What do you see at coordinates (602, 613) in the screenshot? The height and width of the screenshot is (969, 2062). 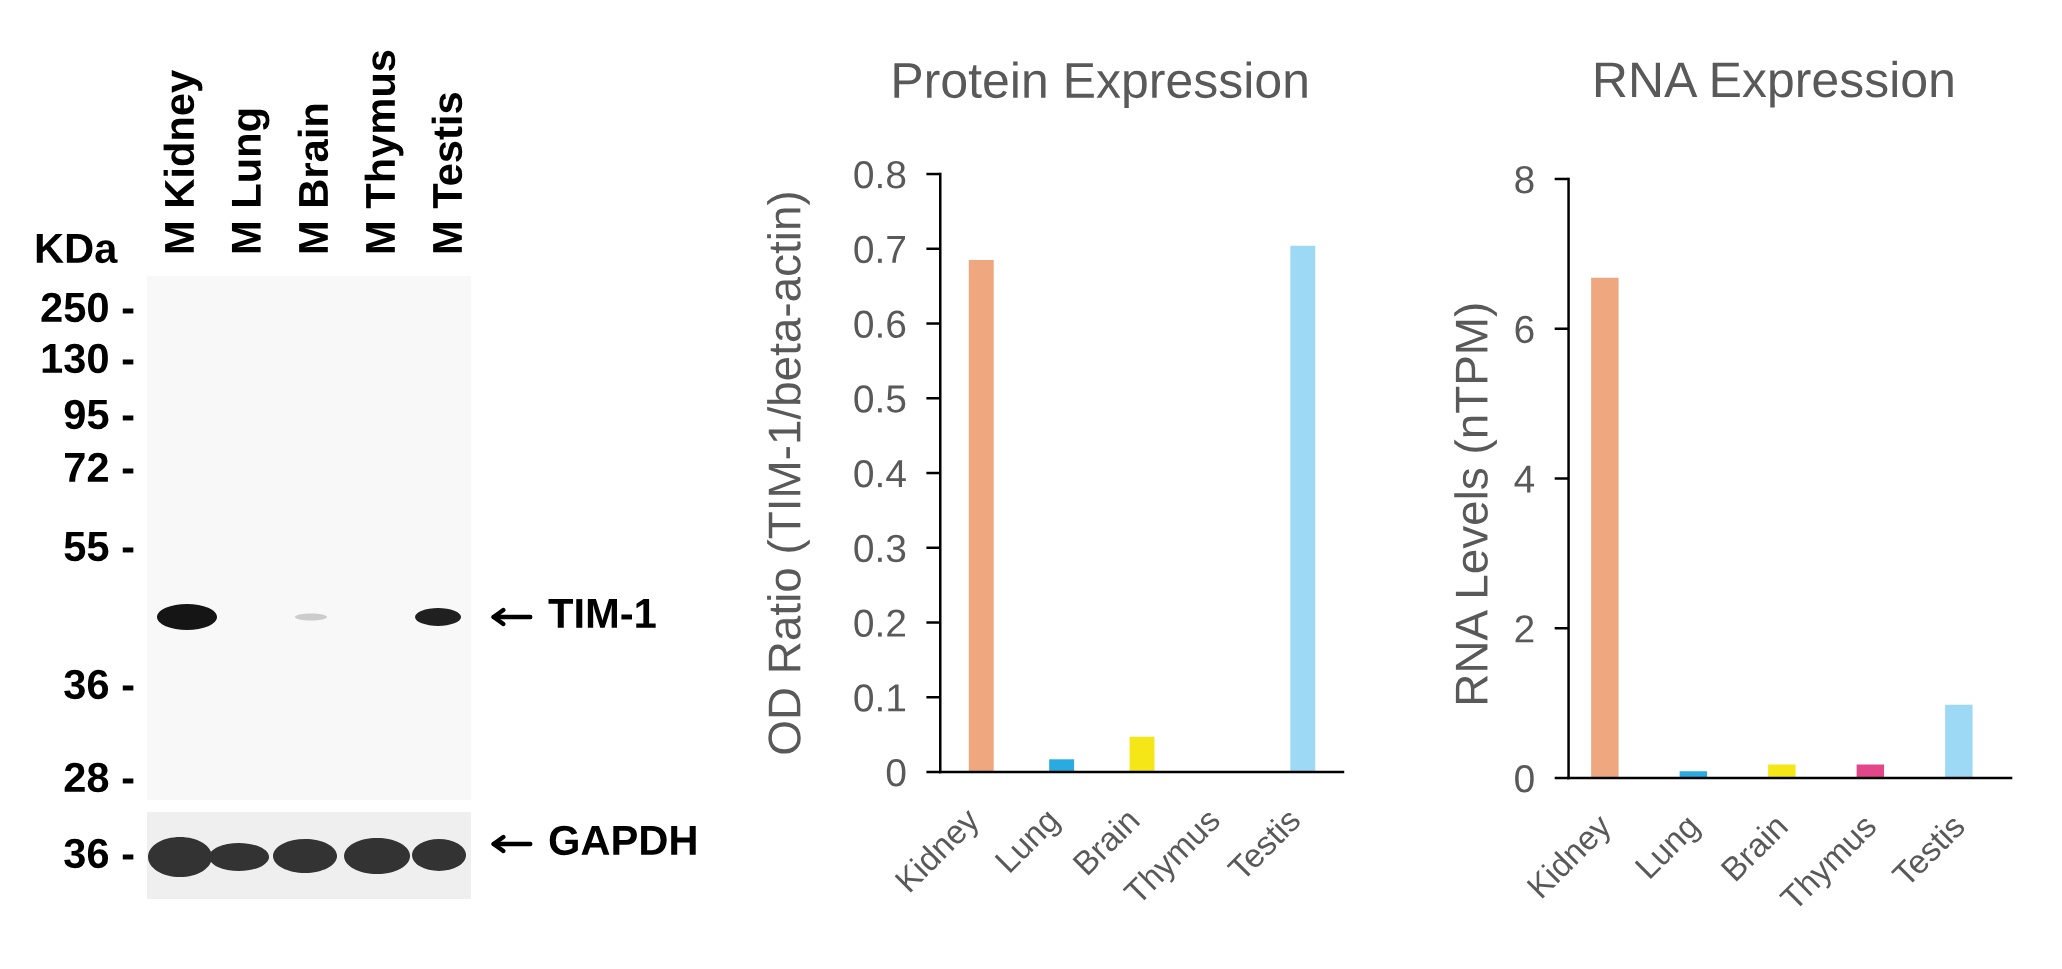 I see `text: TIM-1` at bounding box center [602, 613].